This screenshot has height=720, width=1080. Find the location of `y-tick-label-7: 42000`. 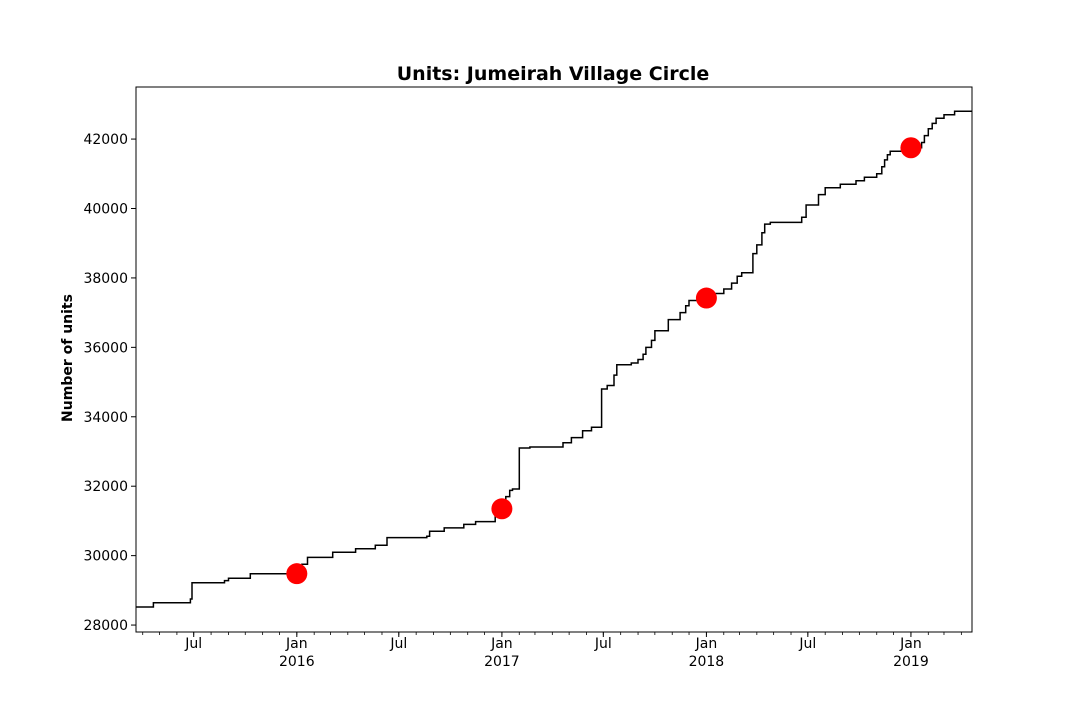

y-tick-label-7: 42000 is located at coordinates (105, 140).